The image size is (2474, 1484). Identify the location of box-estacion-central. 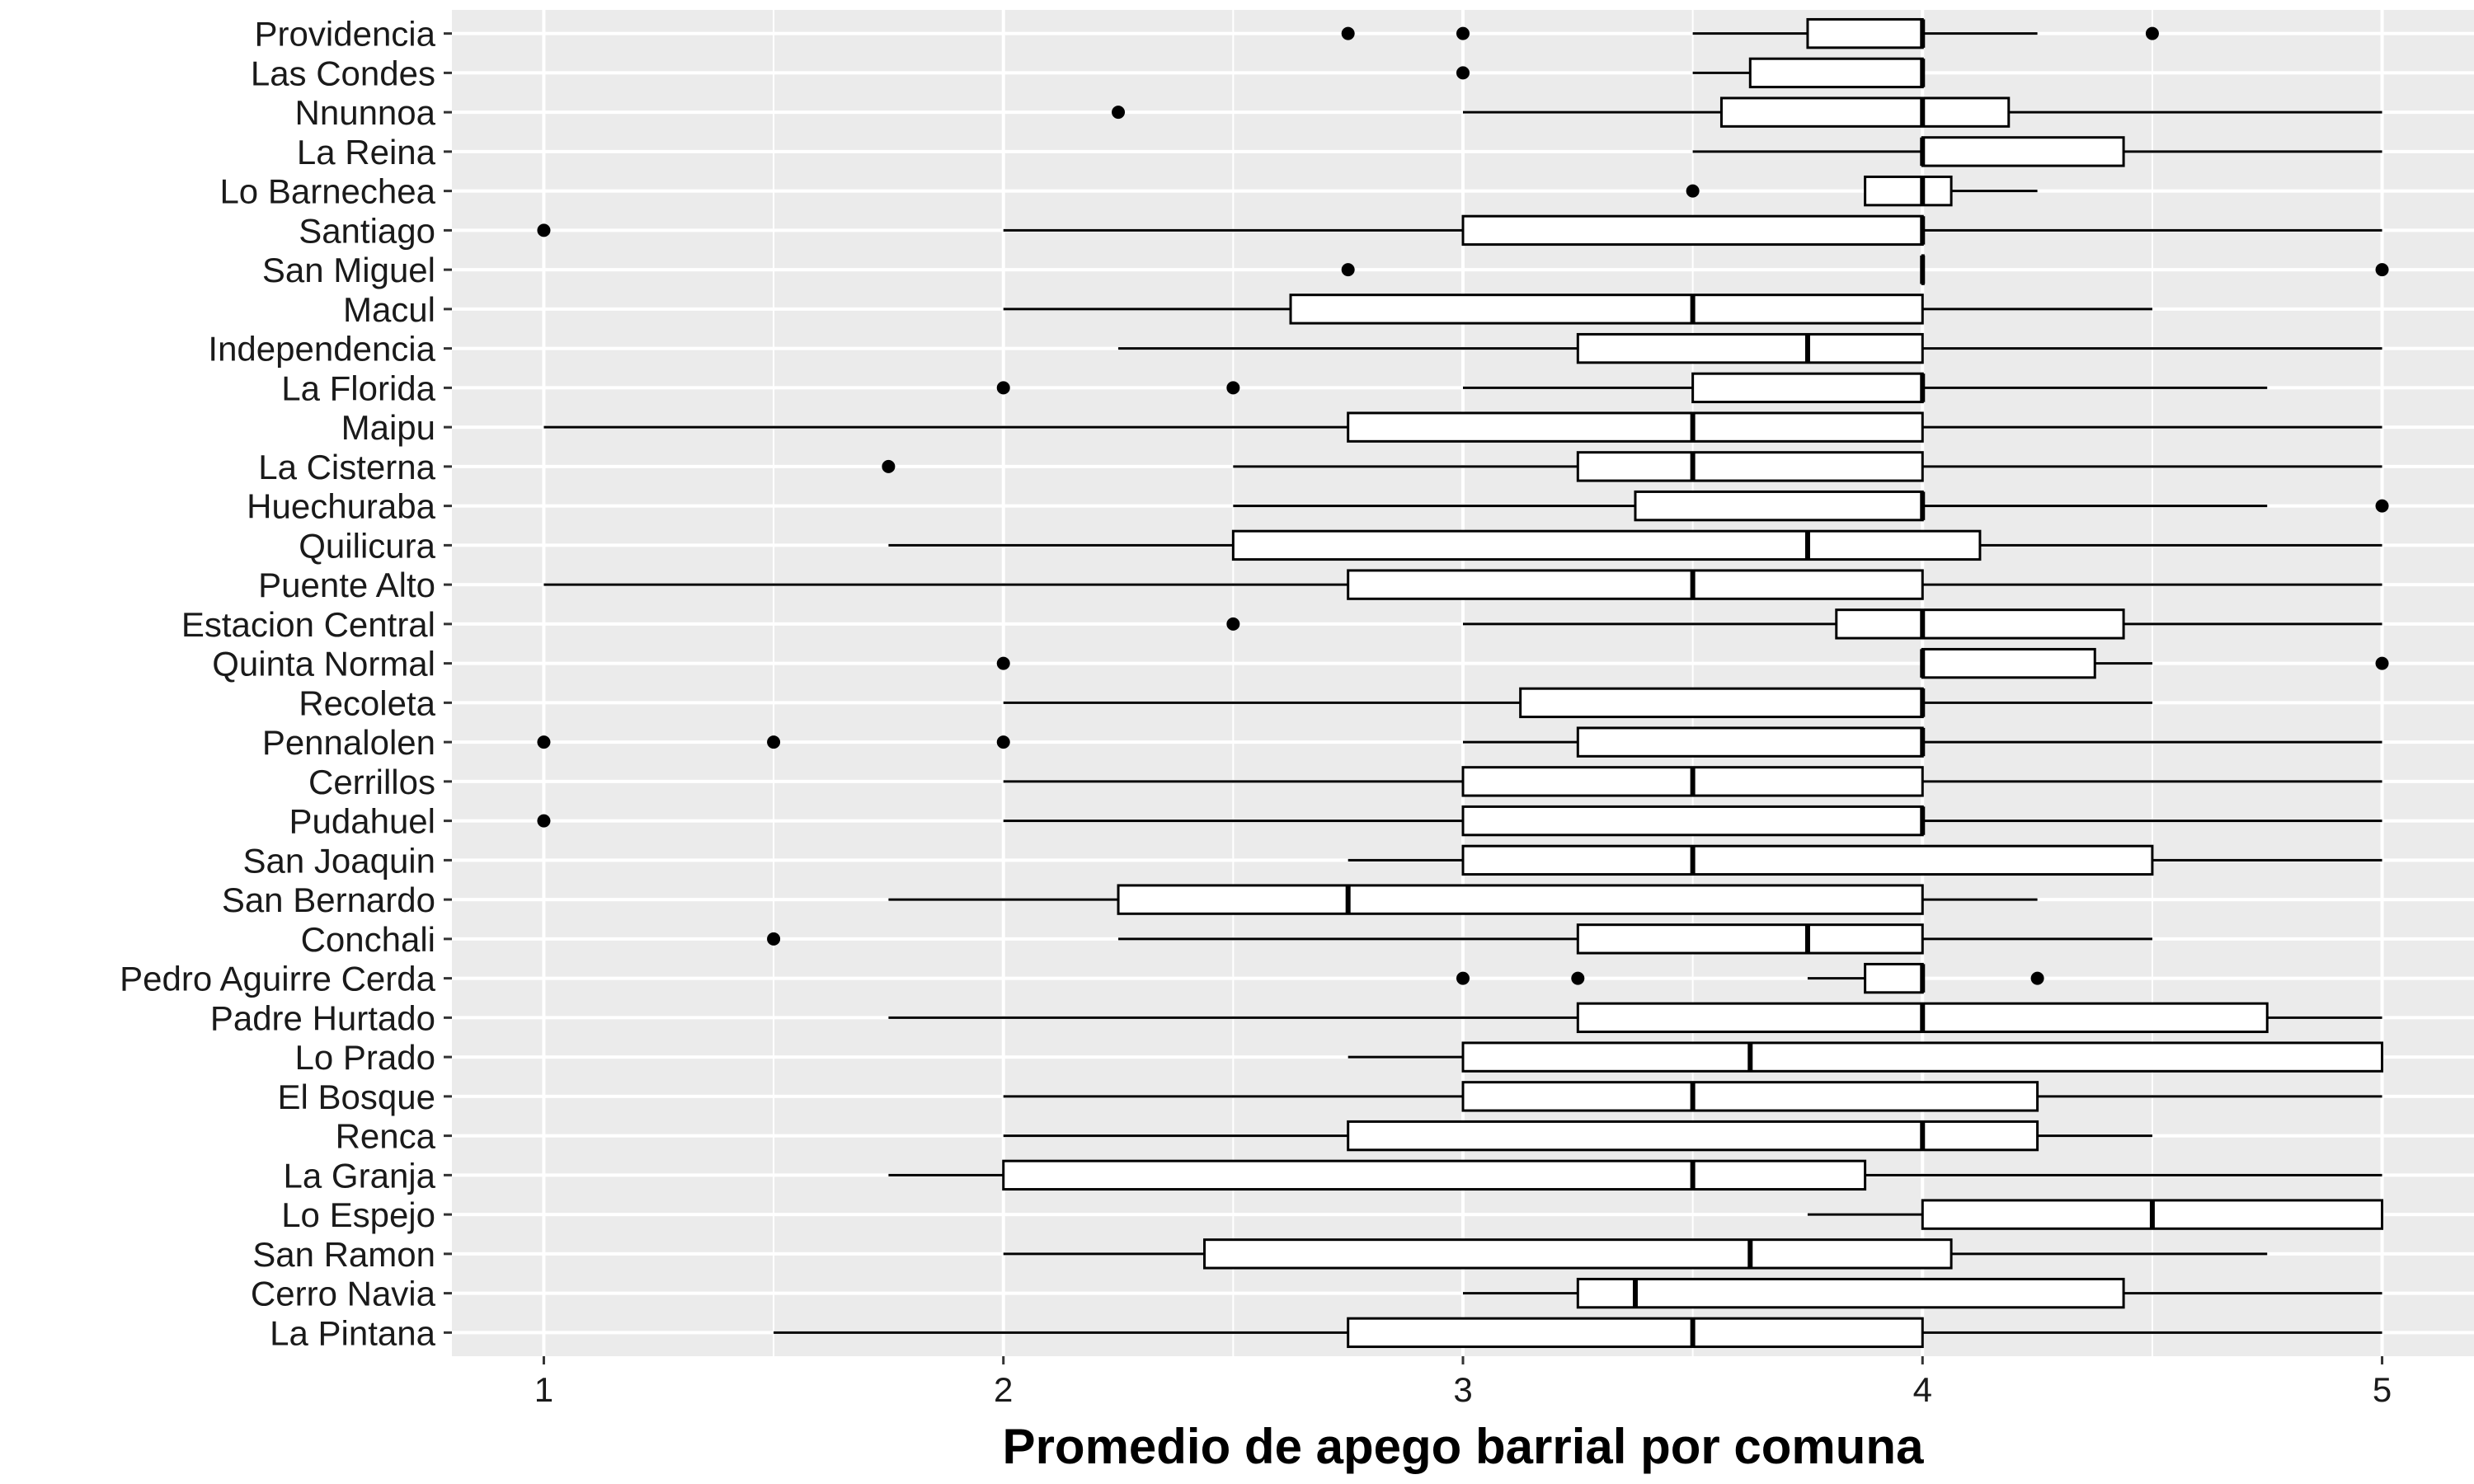
(1804, 624).